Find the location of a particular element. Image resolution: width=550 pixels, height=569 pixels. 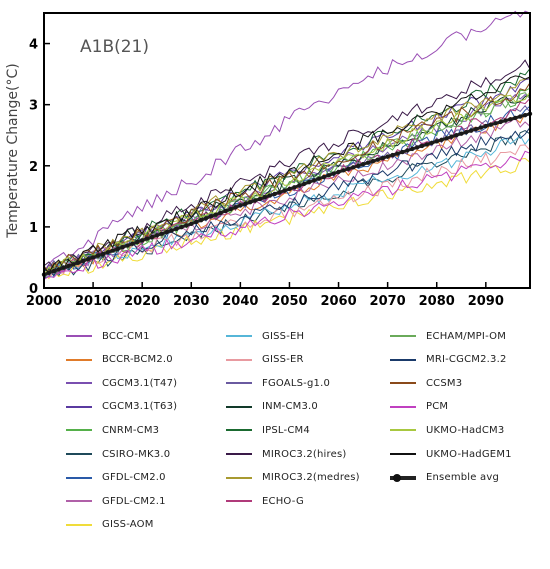

legend-item: ECHAM/MPI-OM is located at coordinates (448, 336).